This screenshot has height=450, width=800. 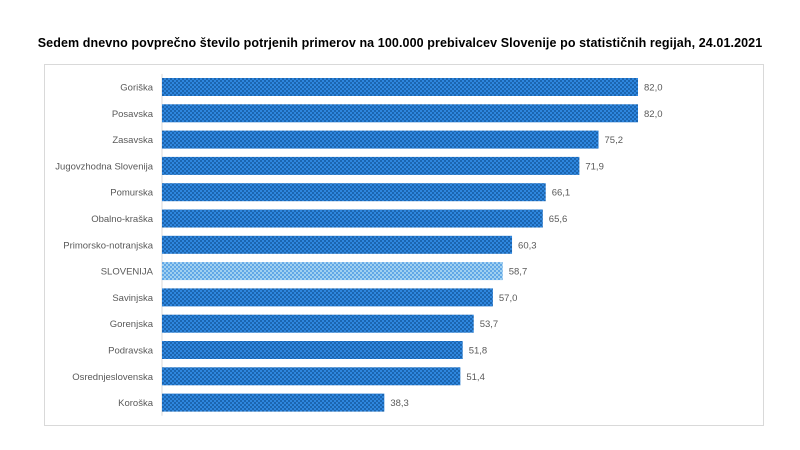 I want to click on bar-zasavska, so click(x=380, y=139).